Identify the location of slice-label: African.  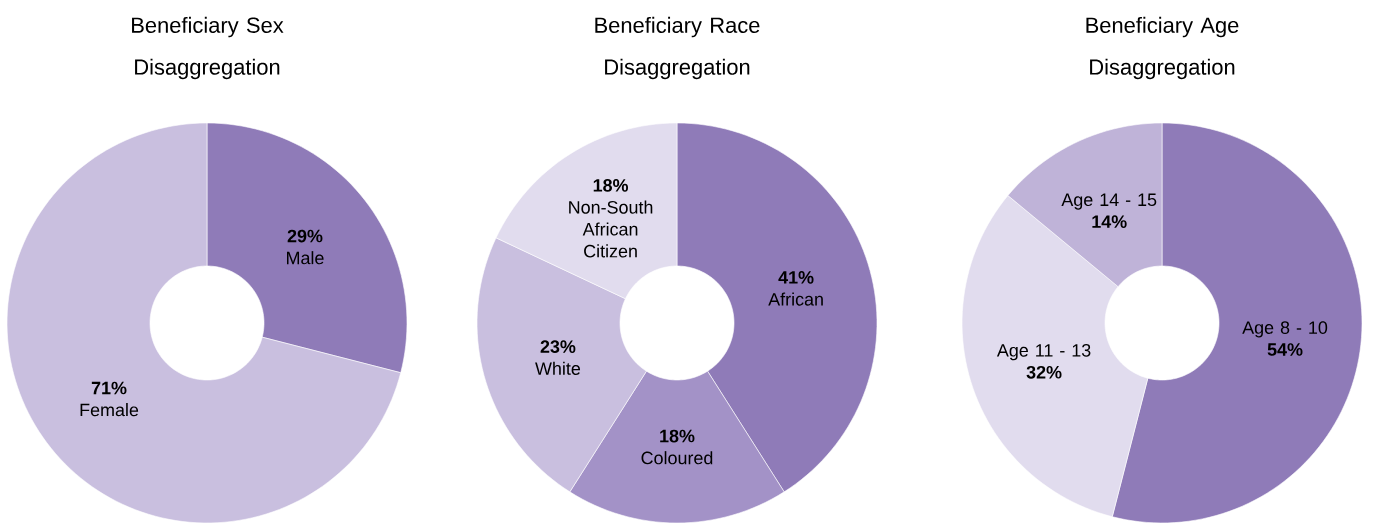
(795, 299).